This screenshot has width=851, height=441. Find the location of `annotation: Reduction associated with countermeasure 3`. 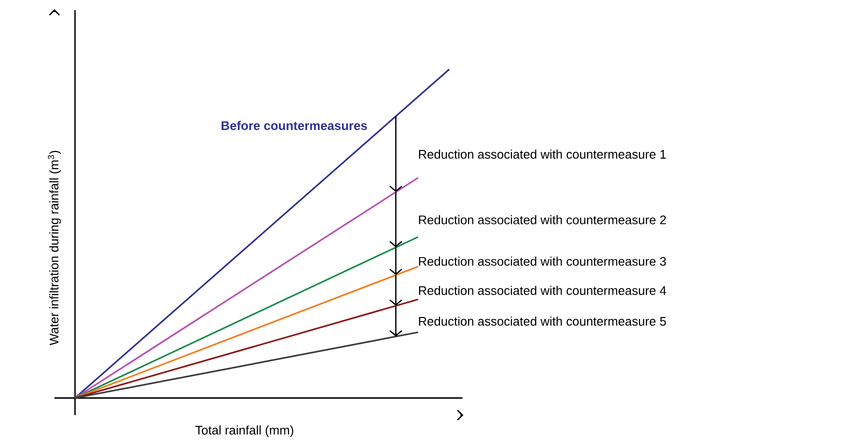

annotation: Reduction associated with countermeasure 3 is located at coordinates (542, 261).